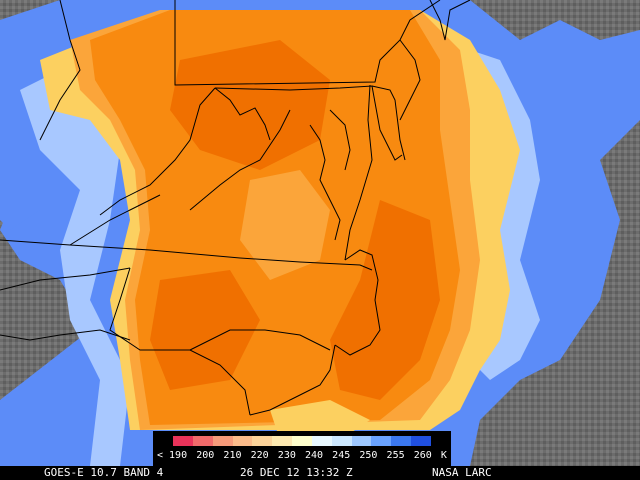  Describe the element at coordinates (205, 455) in the screenshot. I see `legend-label: 200` at that location.